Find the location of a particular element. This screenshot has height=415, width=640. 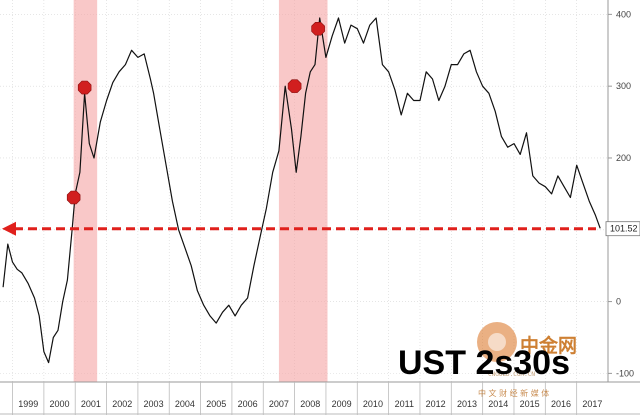

reference-line-group is located at coordinates (299, 228).